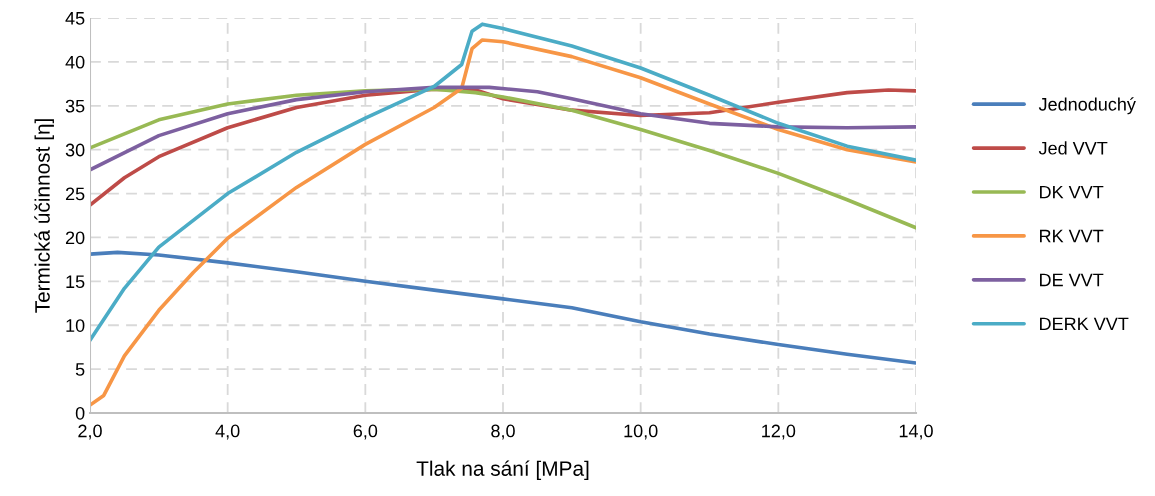 The width and height of the screenshot is (1155, 496). What do you see at coordinates (44, 216) in the screenshot?
I see `y-axis-title: Termická účinnost [η]` at bounding box center [44, 216].